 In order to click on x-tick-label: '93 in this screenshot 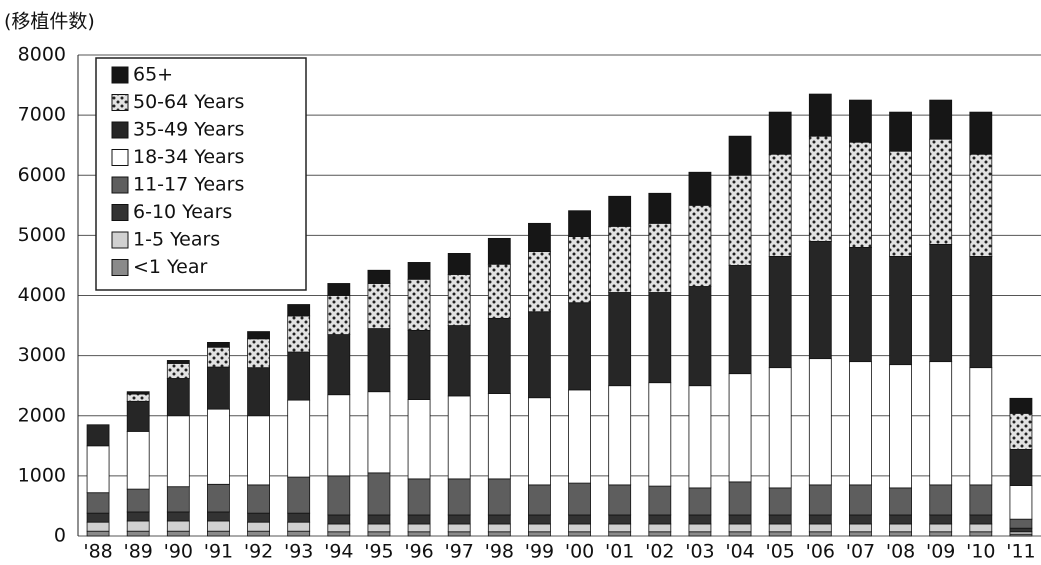, I will do `click(298, 552)`.